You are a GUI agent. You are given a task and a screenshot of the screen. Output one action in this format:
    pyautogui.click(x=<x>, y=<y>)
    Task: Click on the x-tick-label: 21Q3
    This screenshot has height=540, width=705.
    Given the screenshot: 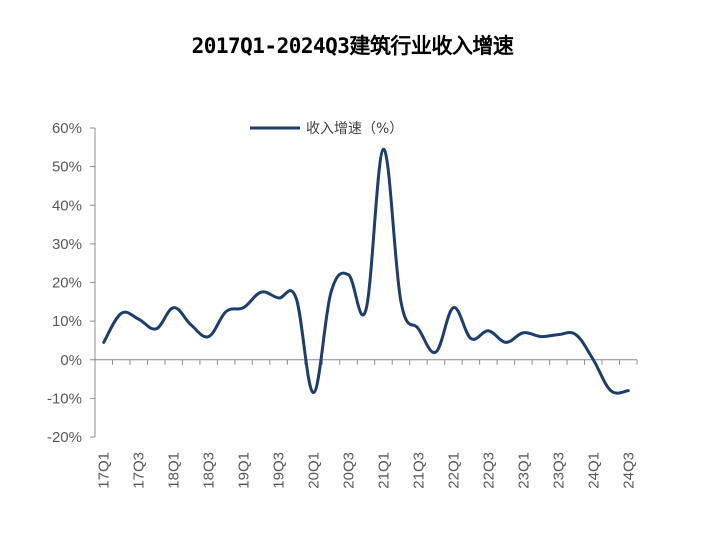 What is the action you would take?
    pyautogui.click(x=418, y=470)
    